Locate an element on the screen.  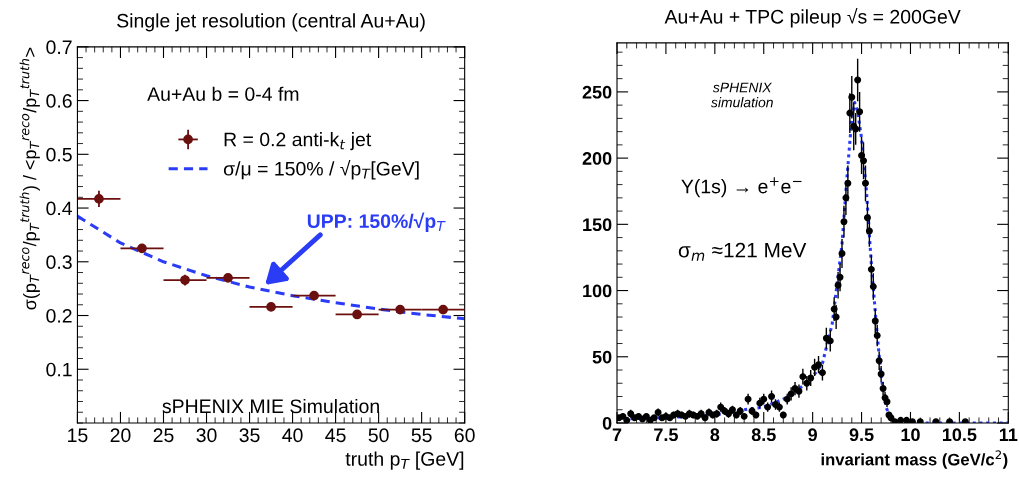
x-tick-label: 50 is located at coordinates (378, 435).